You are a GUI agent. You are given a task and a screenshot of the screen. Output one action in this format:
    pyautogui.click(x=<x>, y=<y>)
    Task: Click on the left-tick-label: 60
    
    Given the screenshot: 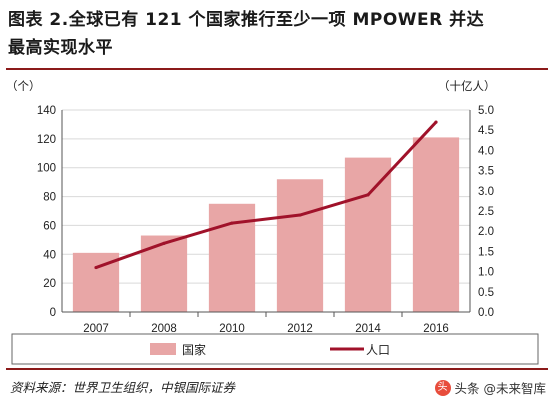 What is the action you would take?
    pyautogui.click(x=49, y=226)
    